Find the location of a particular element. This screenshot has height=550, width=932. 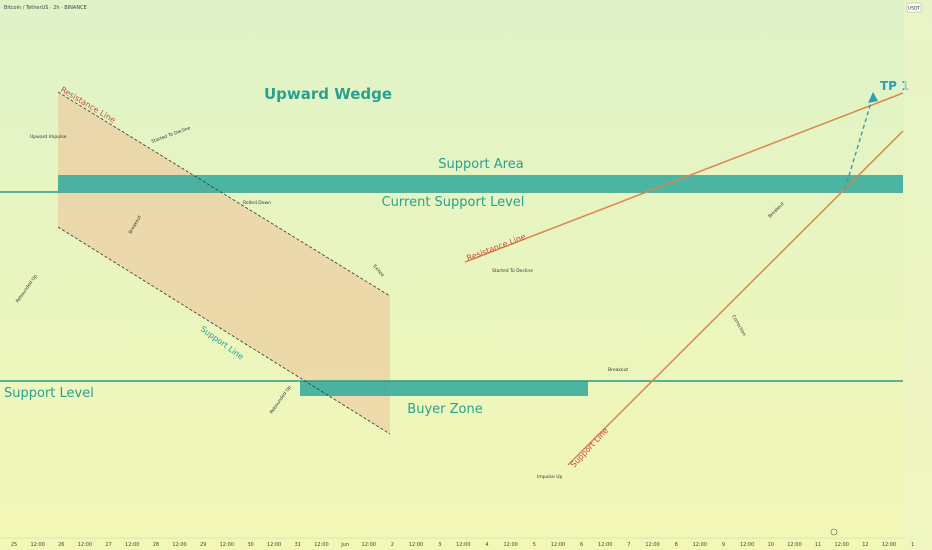

time-tick-label: 9 is located at coordinates (723, 545).